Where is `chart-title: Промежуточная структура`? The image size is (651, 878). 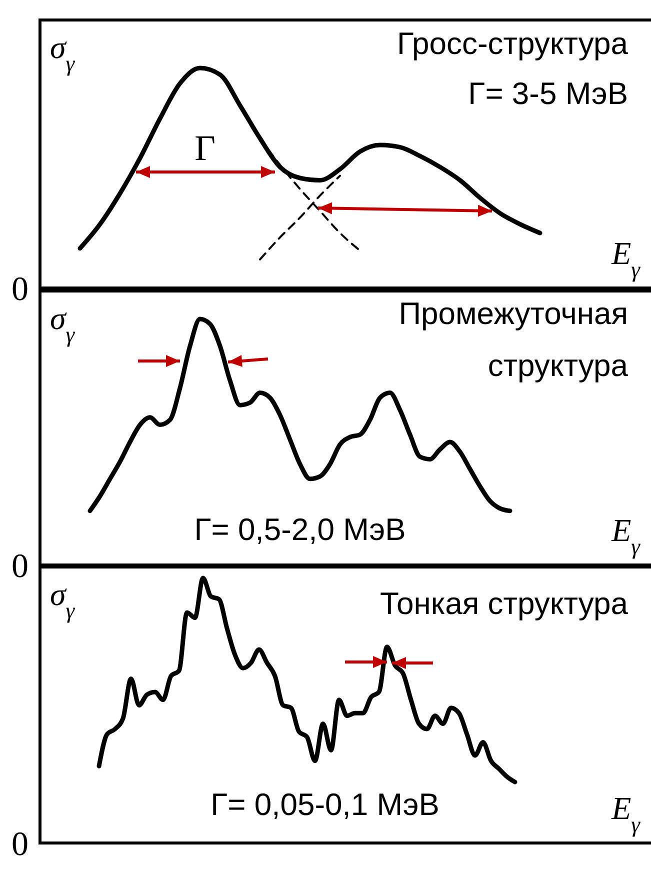
chart-title: Промежуточная структура is located at coordinates (513, 339).